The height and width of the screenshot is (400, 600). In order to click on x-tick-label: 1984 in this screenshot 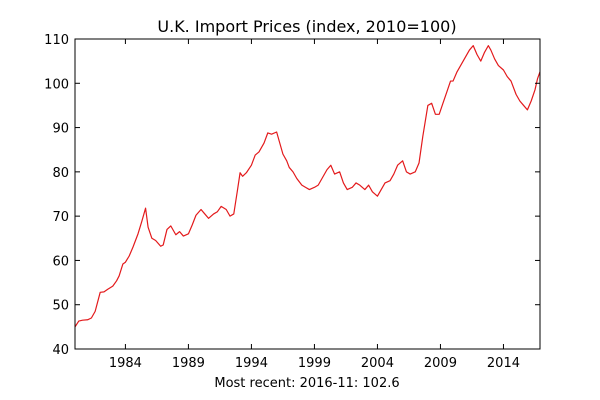, I will do `click(125, 363)`.